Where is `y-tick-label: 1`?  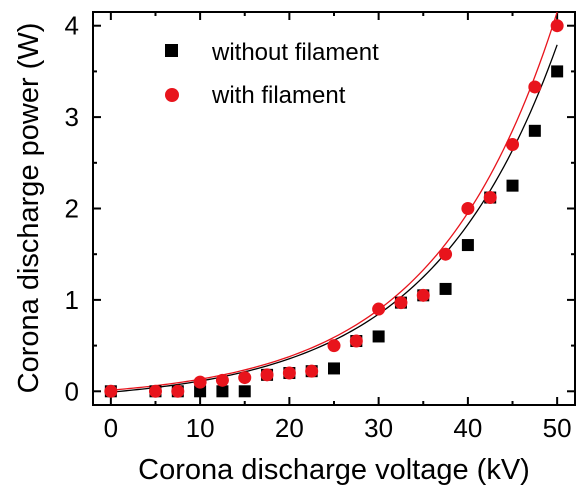 y-tick-label: 1 is located at coordinates (72, 300).